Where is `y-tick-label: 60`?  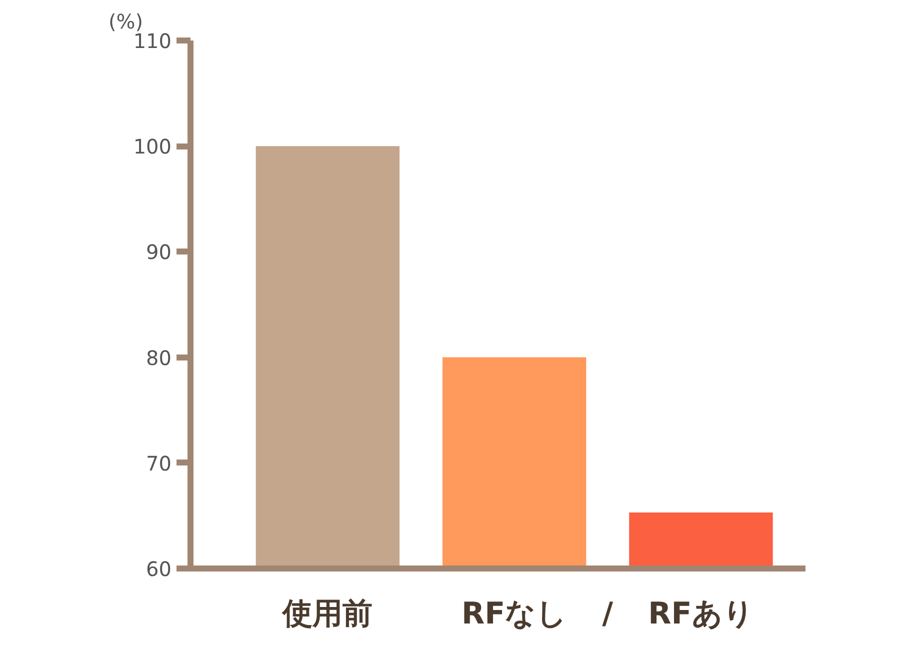
y-tick-label: 60 is located at coordinates (159, 569).